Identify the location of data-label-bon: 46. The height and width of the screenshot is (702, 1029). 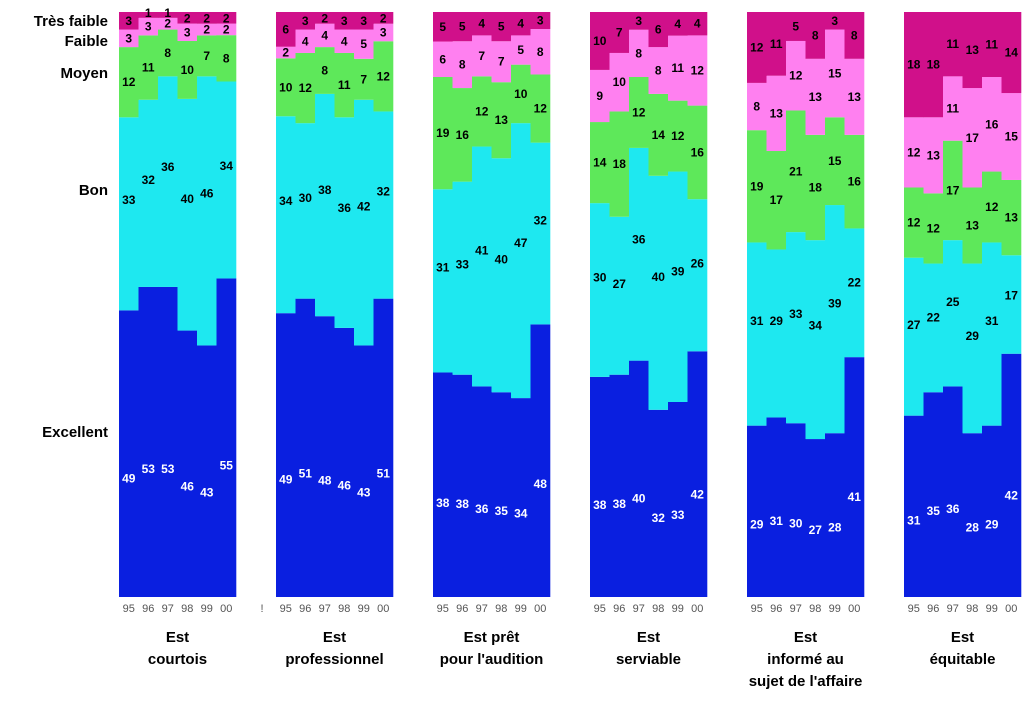
(207, 193).